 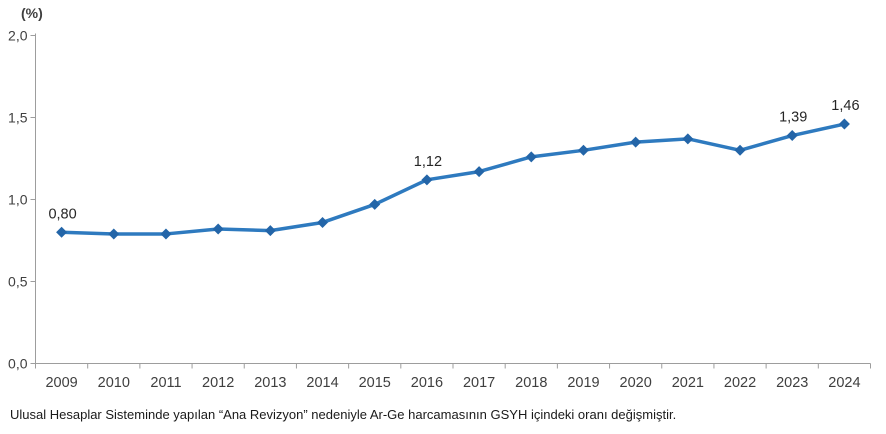 I want to click on x-axis-year-label: 2018, so click(x=531, y=383).